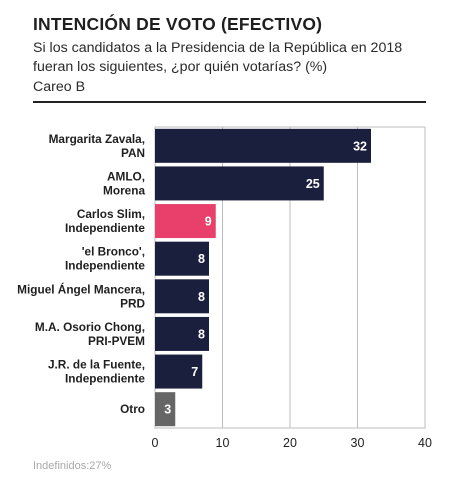 Image resolution: width=460 pixels, height=483 pixels. Describe the element at coordinates (59, 87) in the screenshot. I see `chart-note: Careo B` at that location.